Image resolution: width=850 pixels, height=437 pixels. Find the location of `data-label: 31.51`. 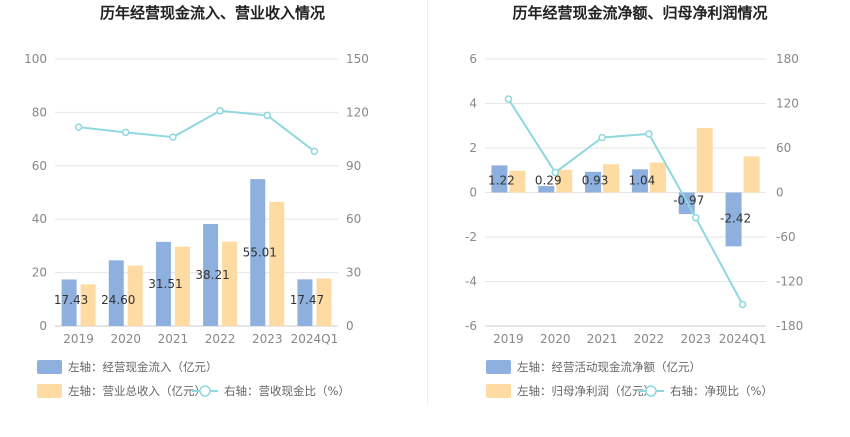

data-label: 31.51 is located at coordinates (165, 284).